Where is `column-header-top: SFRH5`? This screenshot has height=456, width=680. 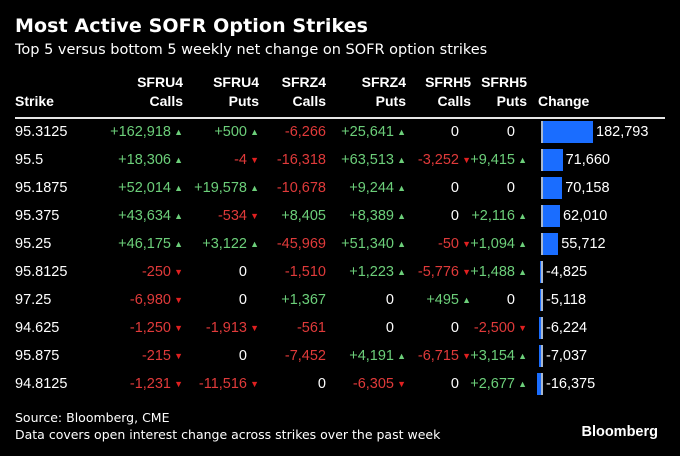 column-header-top: SFRH5 is located at coordinates (448, 82).